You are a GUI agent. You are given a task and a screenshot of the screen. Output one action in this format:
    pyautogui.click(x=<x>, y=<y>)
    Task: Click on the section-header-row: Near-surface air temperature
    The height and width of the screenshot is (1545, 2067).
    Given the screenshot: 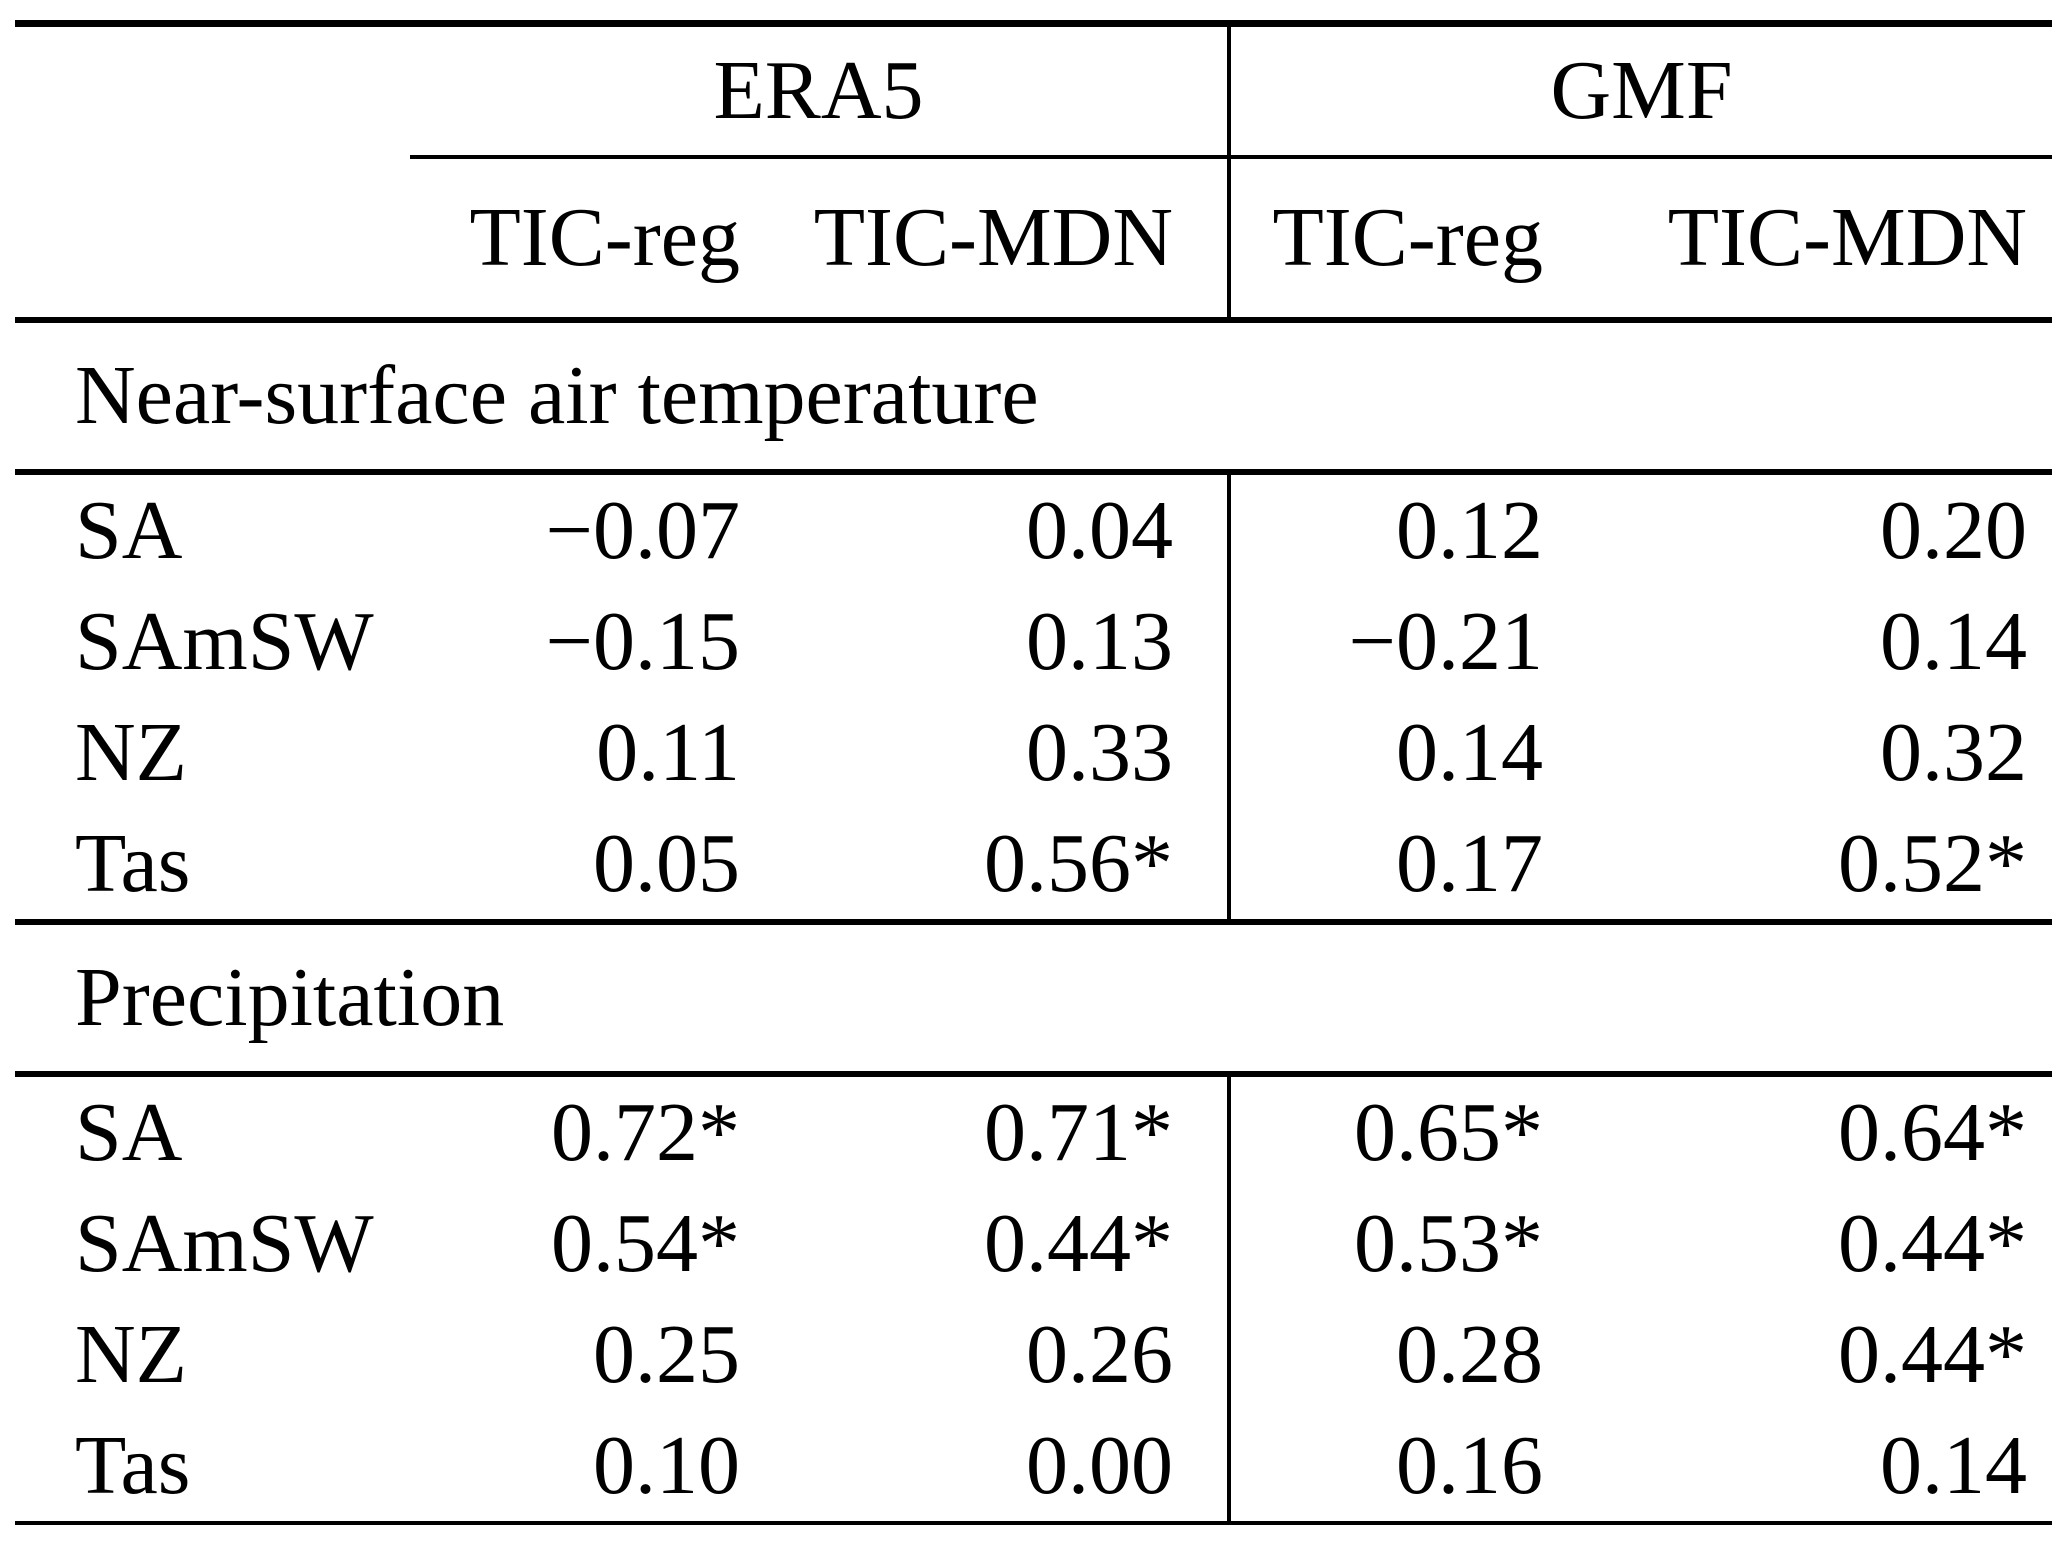 What is the action you would take?
    pyautogui.click(x=1034, y=397)
    